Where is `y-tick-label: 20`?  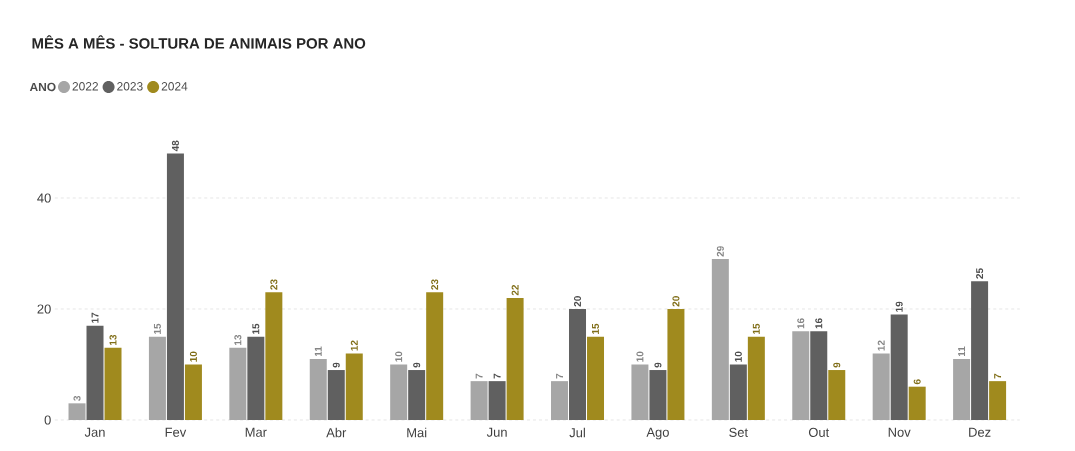 y-tick-label: 20 is located at coordinates (44, 309).